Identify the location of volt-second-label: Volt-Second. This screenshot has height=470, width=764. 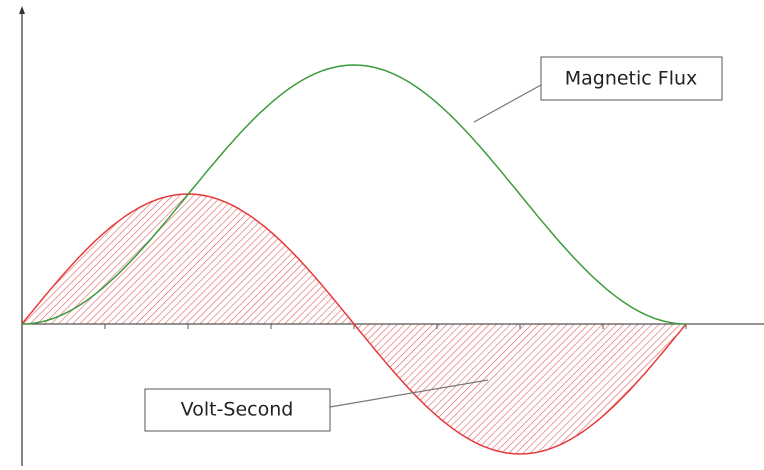
(237, 410).